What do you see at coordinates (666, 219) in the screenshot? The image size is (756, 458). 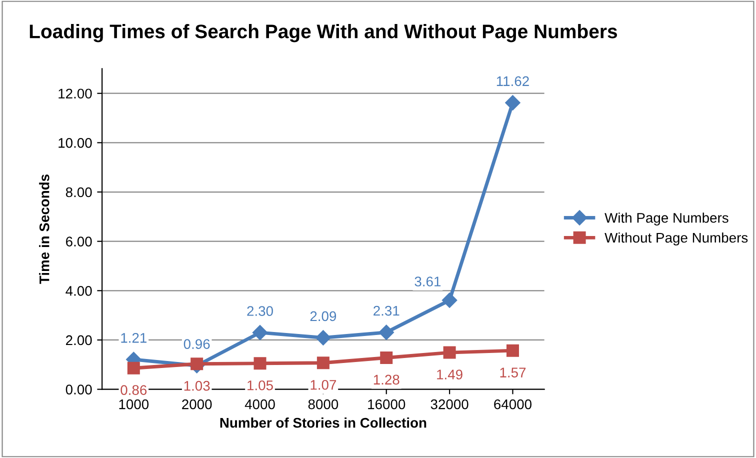 I see `legend-label: With Page Numbers` at bounding box center [666, 219].